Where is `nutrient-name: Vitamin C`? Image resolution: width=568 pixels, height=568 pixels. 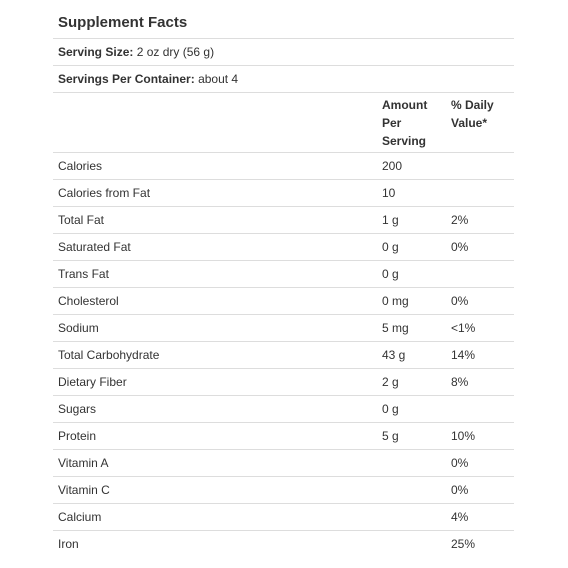 nutrient-name: Vitamin C is located at coordinates (84, 490).